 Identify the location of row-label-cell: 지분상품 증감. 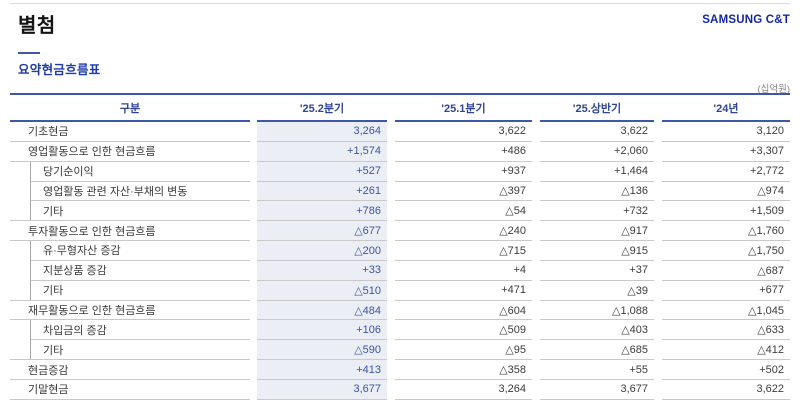
(130, 270).